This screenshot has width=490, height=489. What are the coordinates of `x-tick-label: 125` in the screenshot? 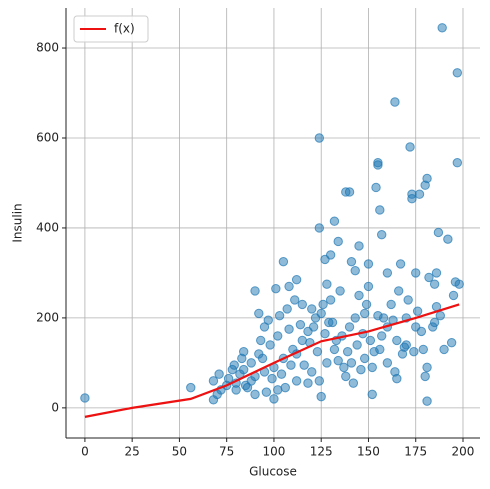 It's located at (321, 452).